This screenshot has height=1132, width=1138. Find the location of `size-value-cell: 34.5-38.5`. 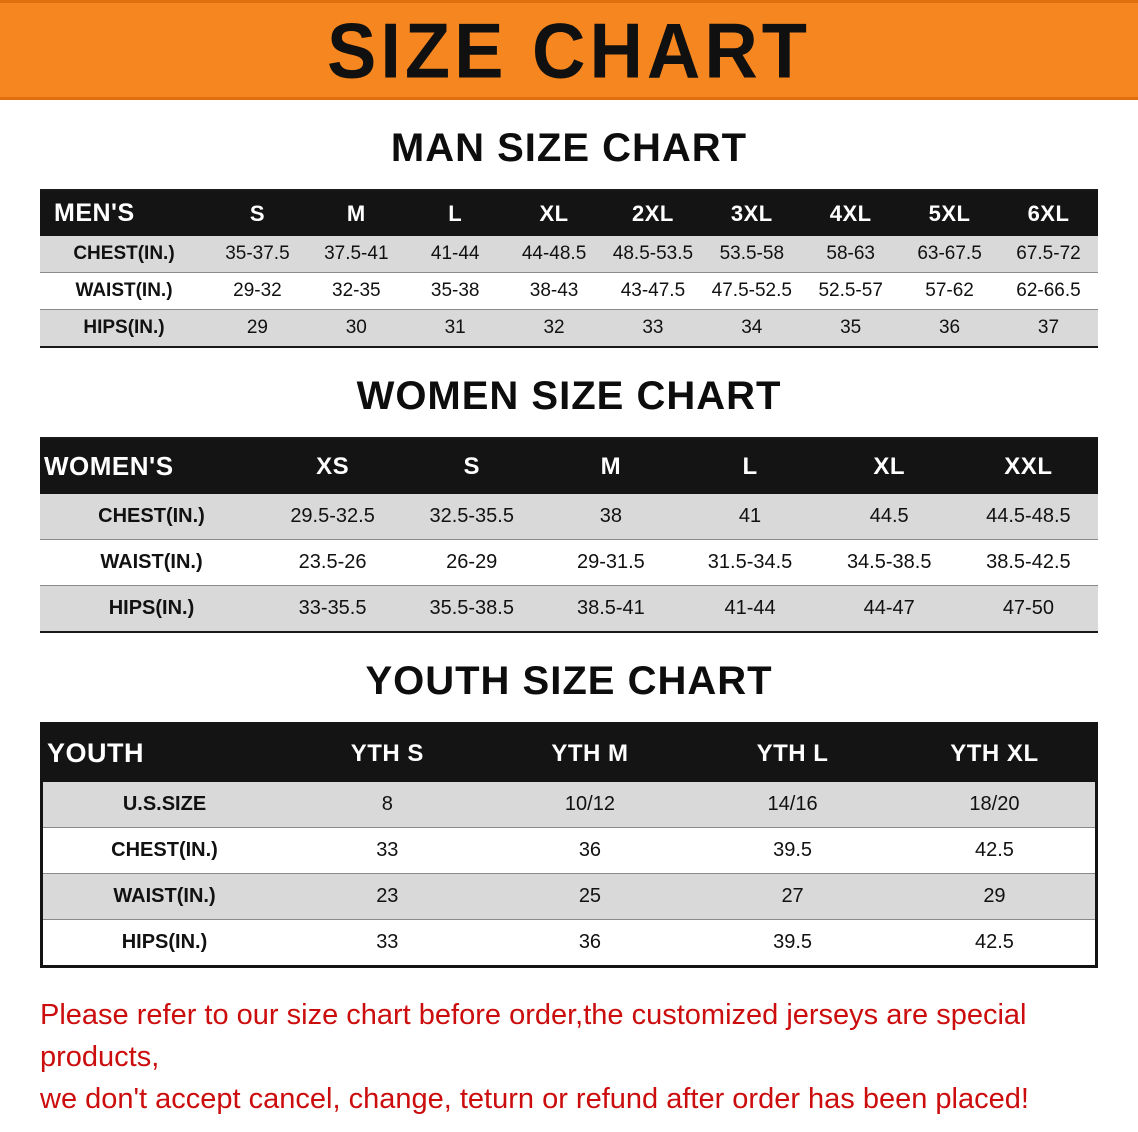

size-value-cell: 34.5-38.5 is located at coordinates (889, 562).